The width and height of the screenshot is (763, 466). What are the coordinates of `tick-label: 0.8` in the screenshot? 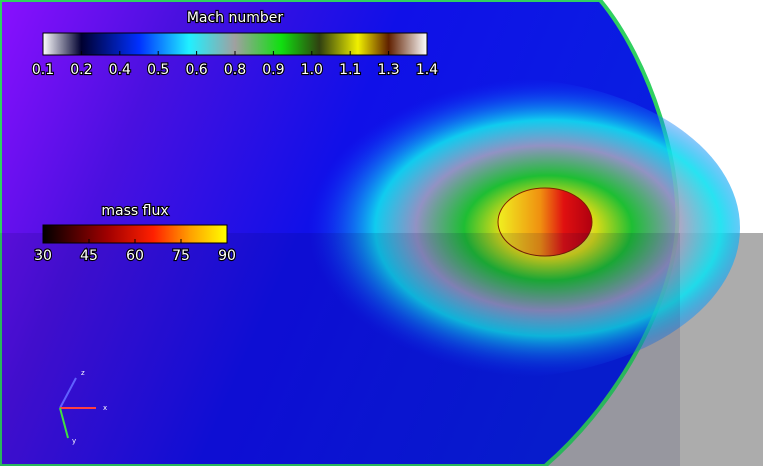 It's located at (235, 70).